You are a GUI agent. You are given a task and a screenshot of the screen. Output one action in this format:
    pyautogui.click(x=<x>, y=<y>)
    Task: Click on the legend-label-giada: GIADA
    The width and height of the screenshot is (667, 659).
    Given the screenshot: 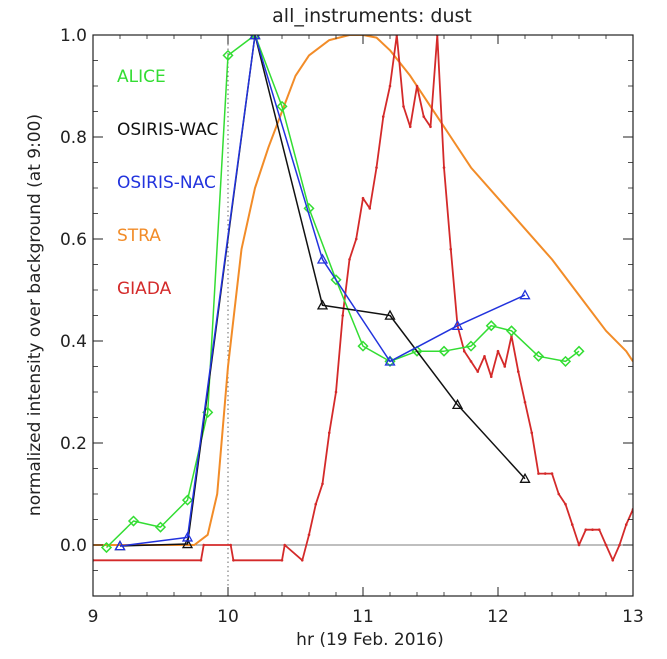 What is the action you would take?
    pyautogui.click(x=144, y=289)
    